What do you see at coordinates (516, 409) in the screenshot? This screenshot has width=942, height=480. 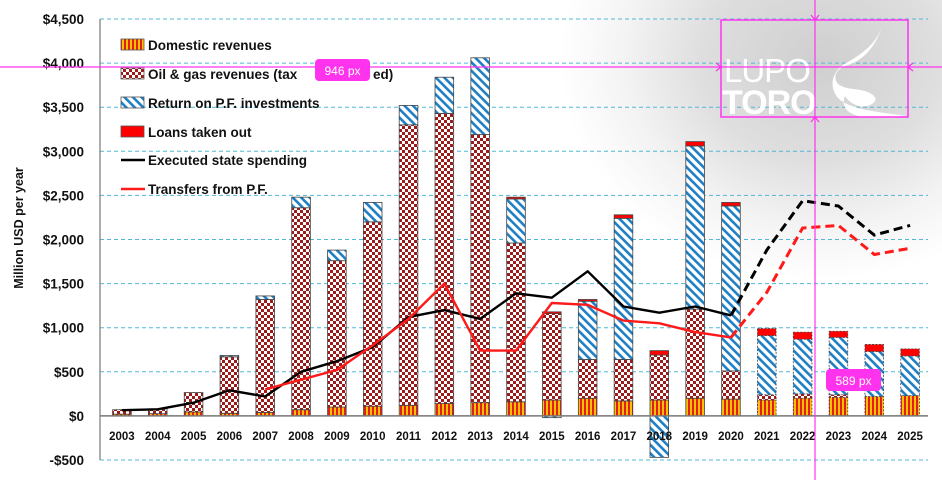 I see `bar-domestic-revenues-2014` at bounding box center [516, 409].